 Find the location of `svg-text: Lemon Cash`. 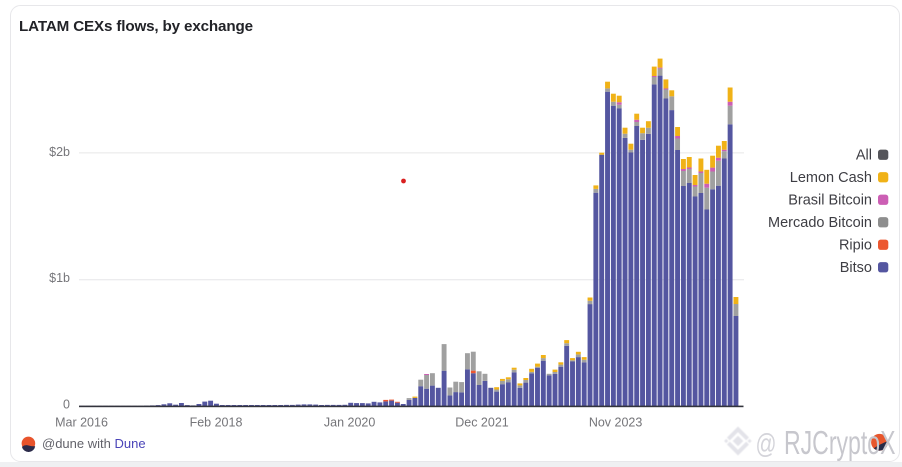

svg-text: Lemon Cash is located at coordinates (831, 178).